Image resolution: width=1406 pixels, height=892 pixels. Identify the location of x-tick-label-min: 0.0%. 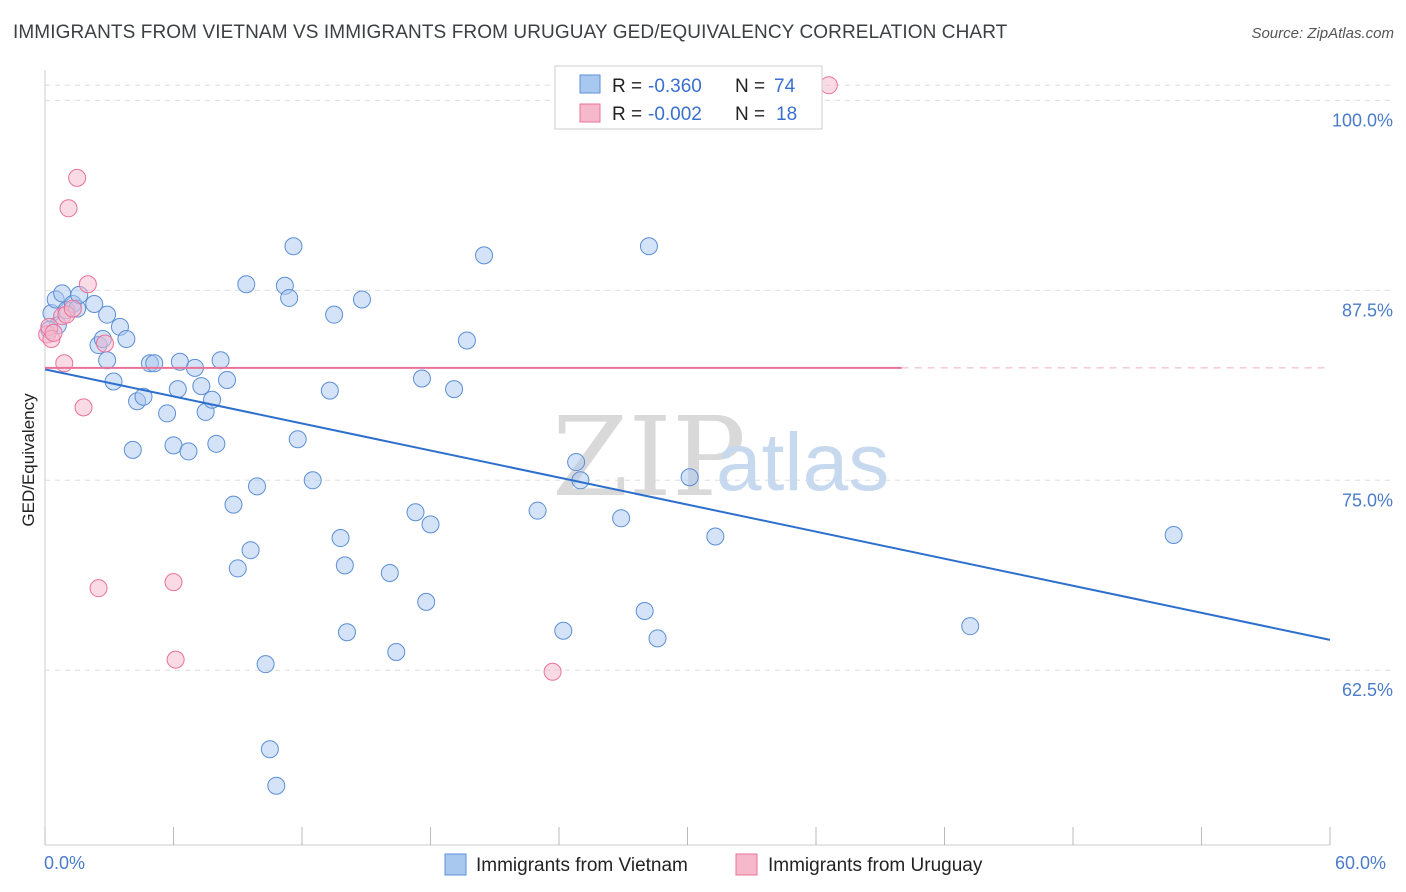
(64, 863).